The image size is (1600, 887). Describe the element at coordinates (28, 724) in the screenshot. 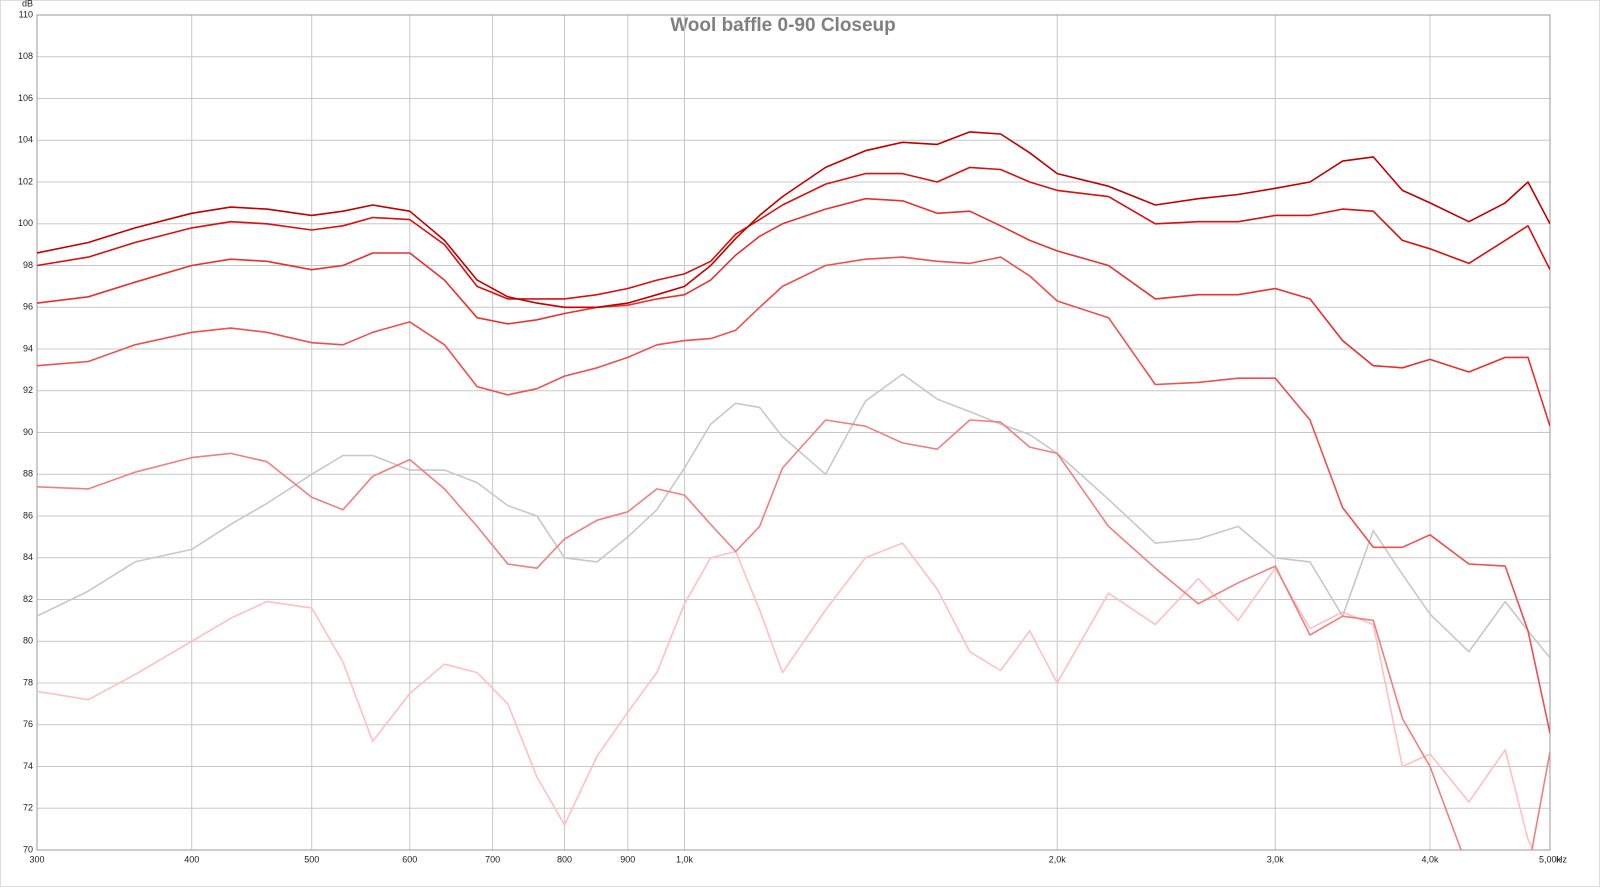

I see `y-tick-label: 76` at that location.